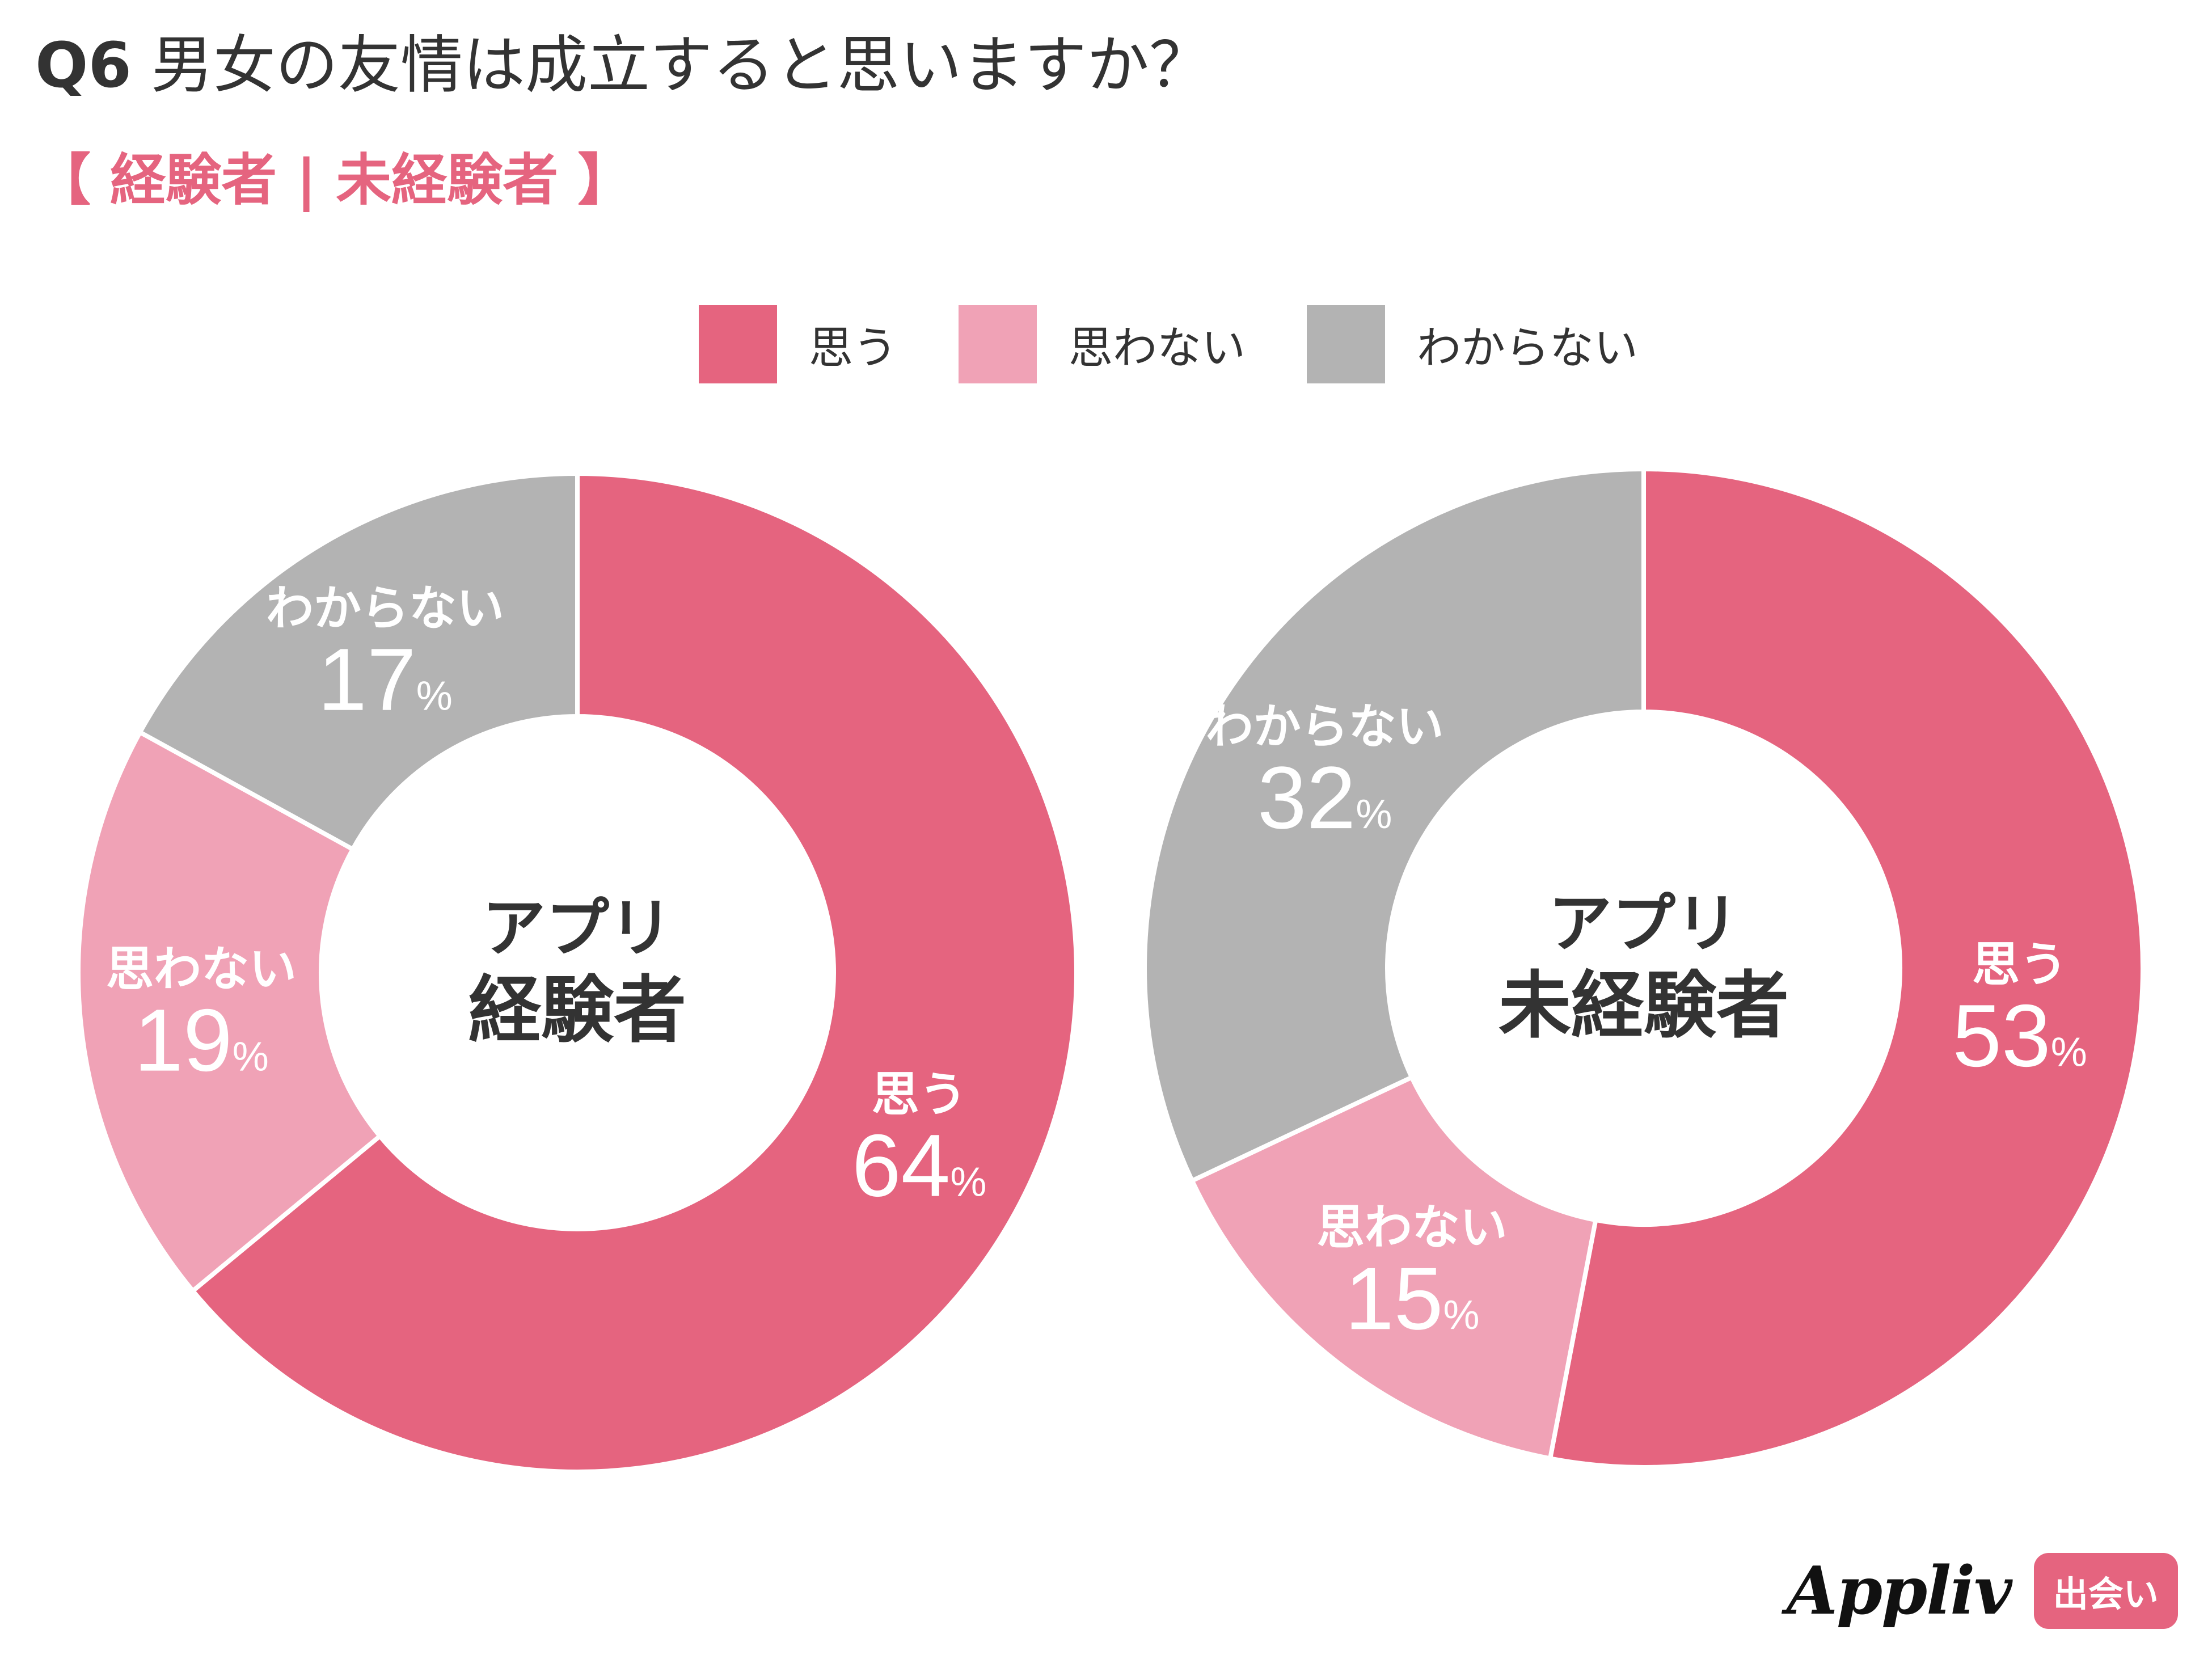  I want to click on legend-swatch-no, so click(998, 344).